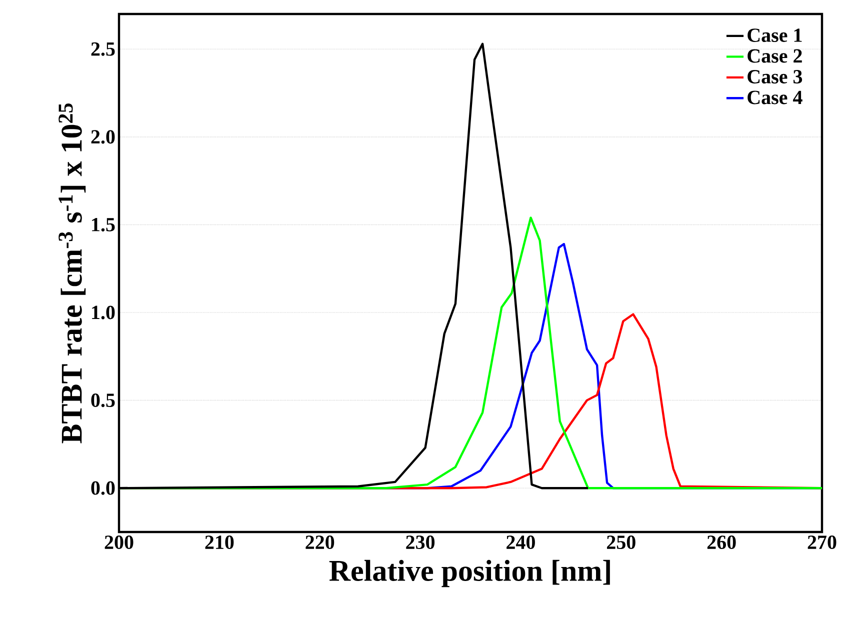 The image size is (851, 619). Describe the element at coordinates (72, 273) in the screenshot. I see `y-axis-title: BTBT rate [cm$^{-3}$ s$^{-1}$] x 10$^{25}$` at that location.